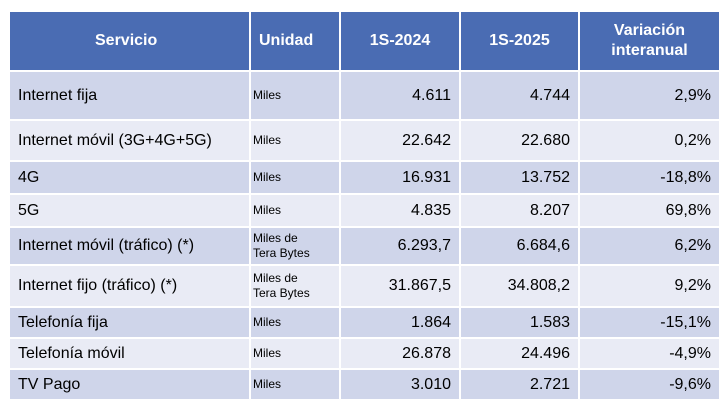 The height and width of the screenshot is (410, 726). I want to click on cell-1s-2024: 22.642, so click(400, 140).